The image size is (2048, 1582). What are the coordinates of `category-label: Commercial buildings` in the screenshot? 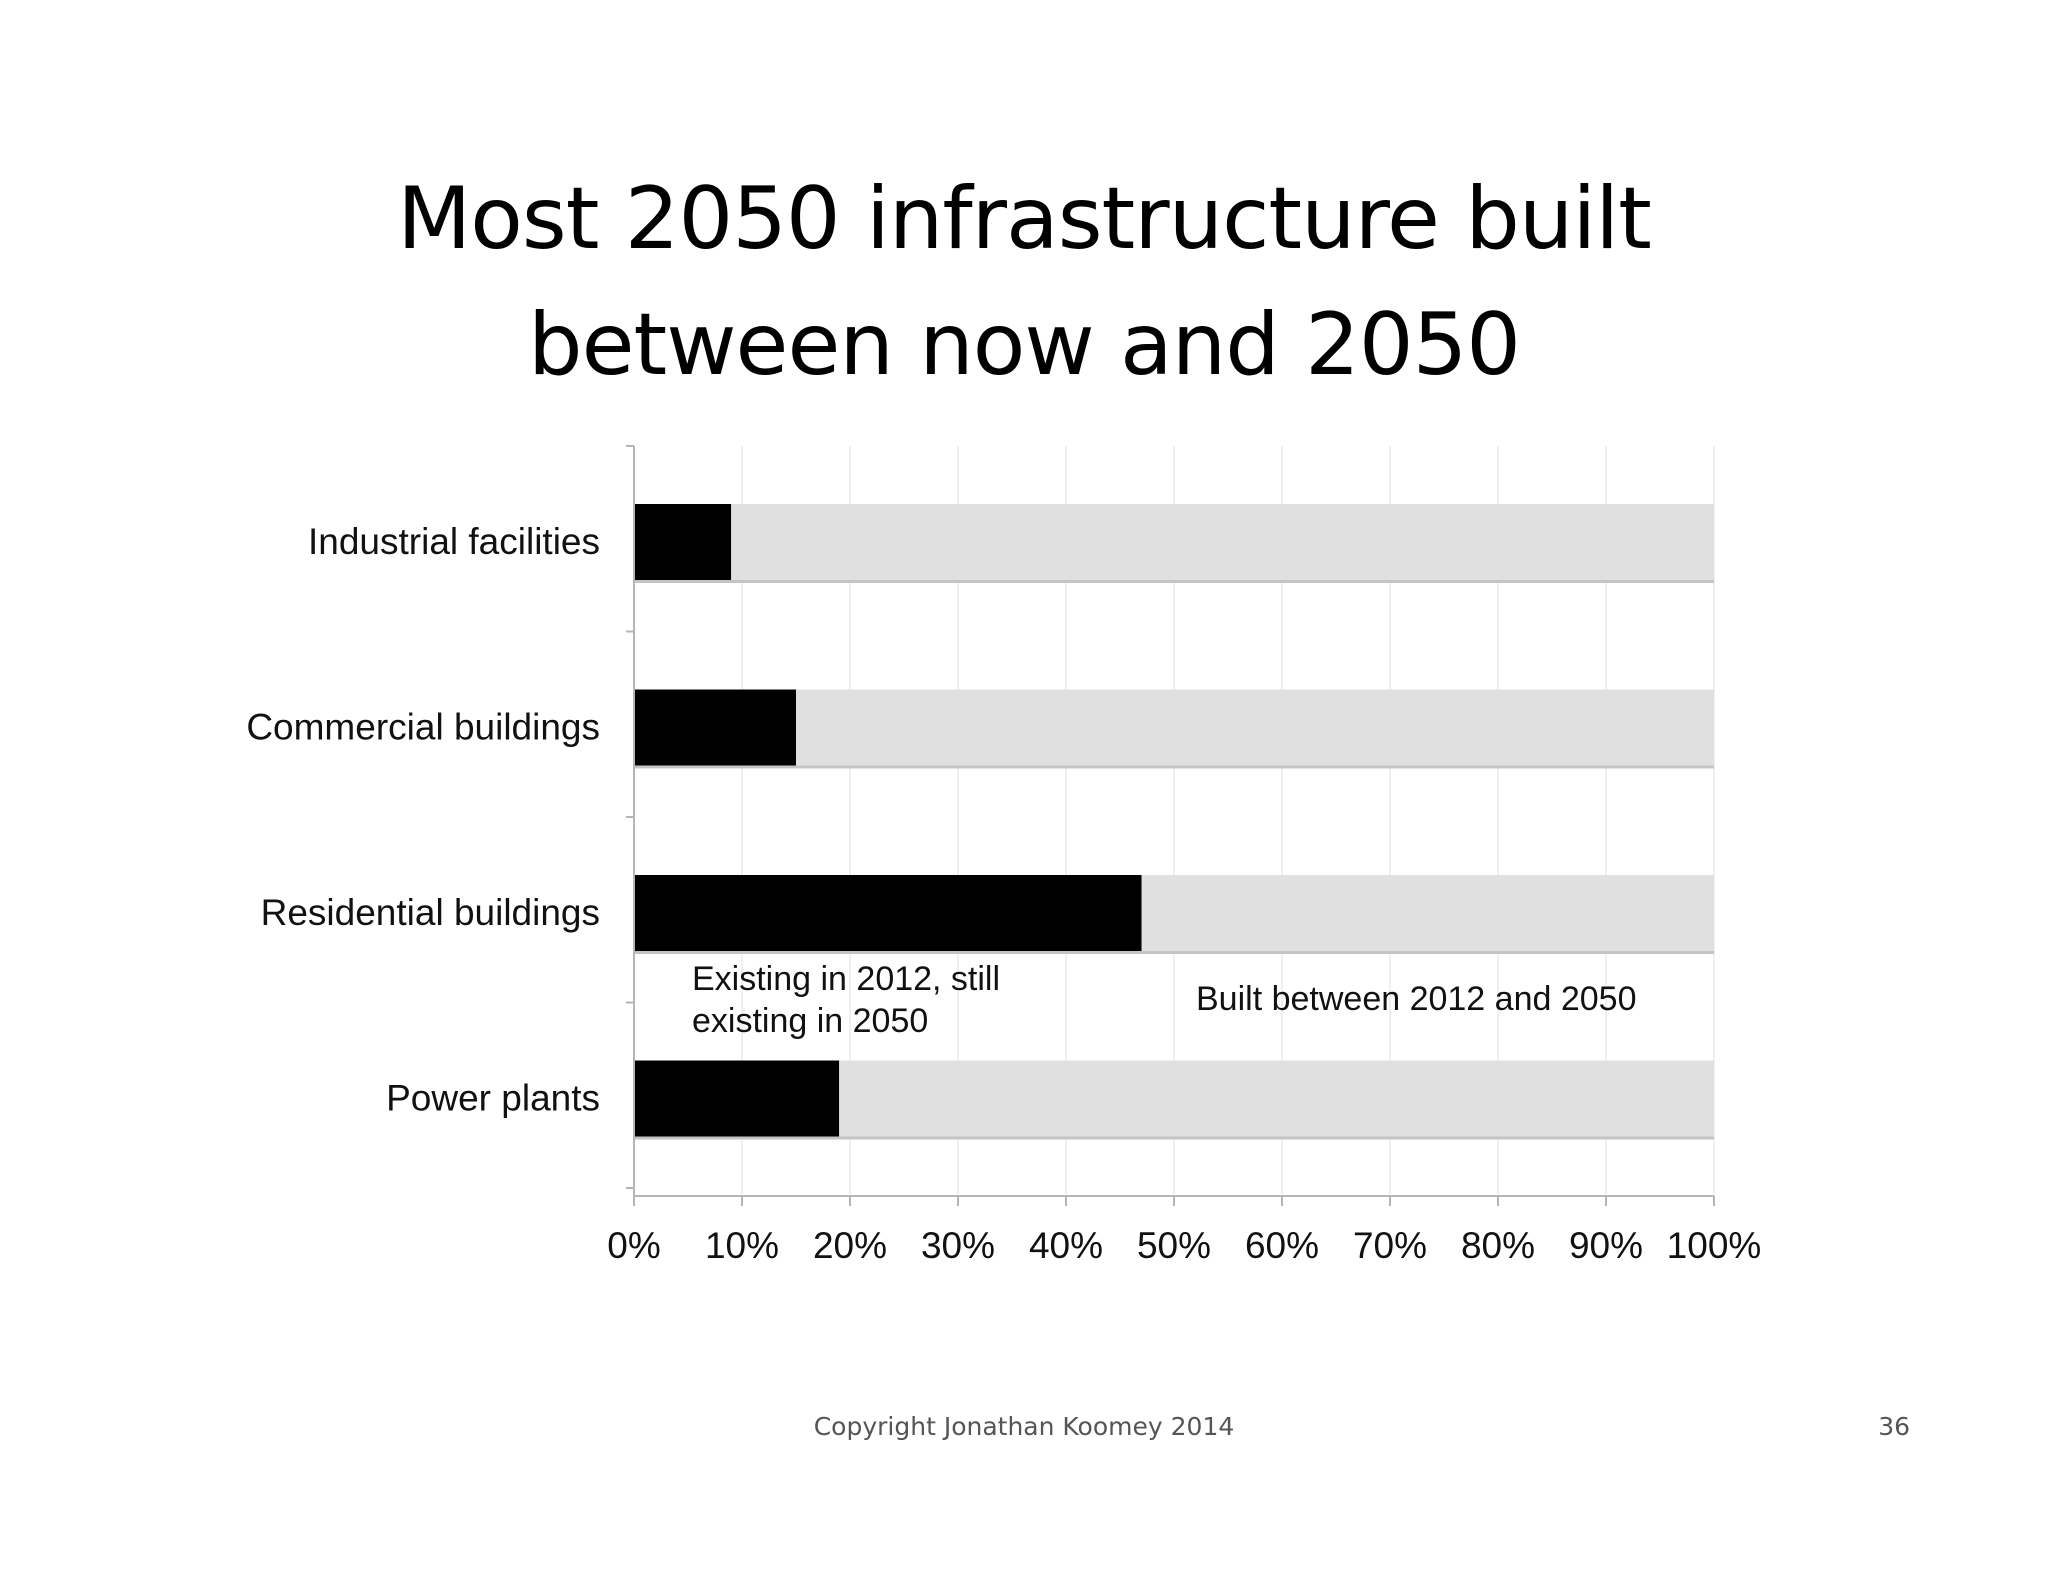 It's located at (423, 727).